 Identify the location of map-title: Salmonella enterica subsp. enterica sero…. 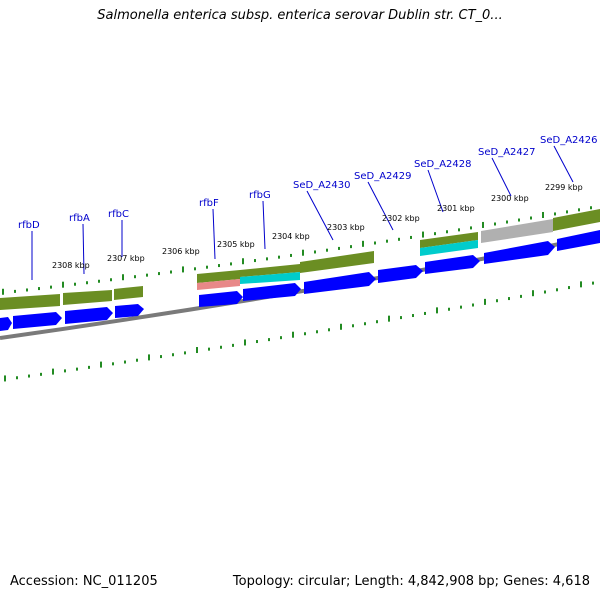
(300, 15).